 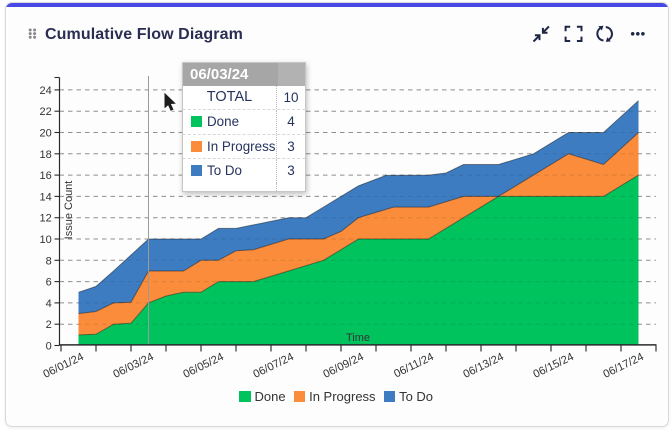 I want to click on svg-text: 06/17/24, so click(x=623, y=366).